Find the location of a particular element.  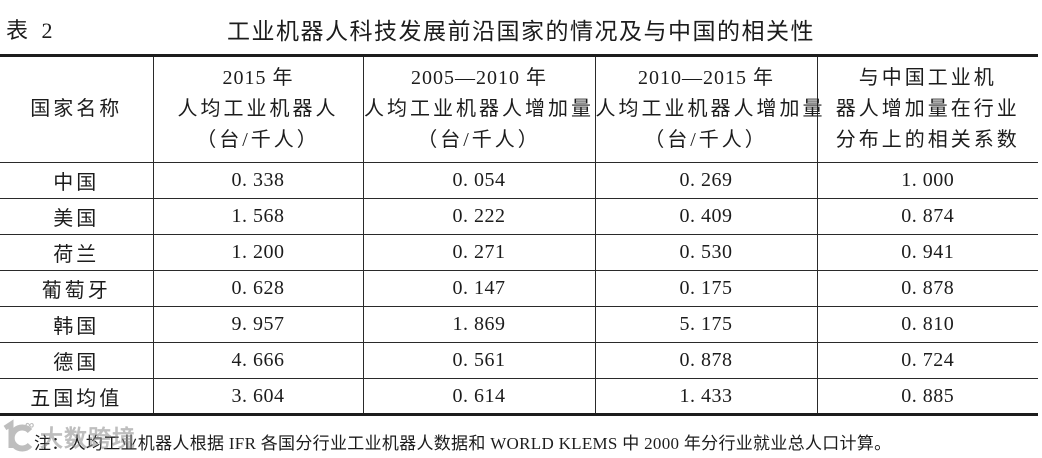

value-cell: 0. 874 is located at coordinates (927, 216).